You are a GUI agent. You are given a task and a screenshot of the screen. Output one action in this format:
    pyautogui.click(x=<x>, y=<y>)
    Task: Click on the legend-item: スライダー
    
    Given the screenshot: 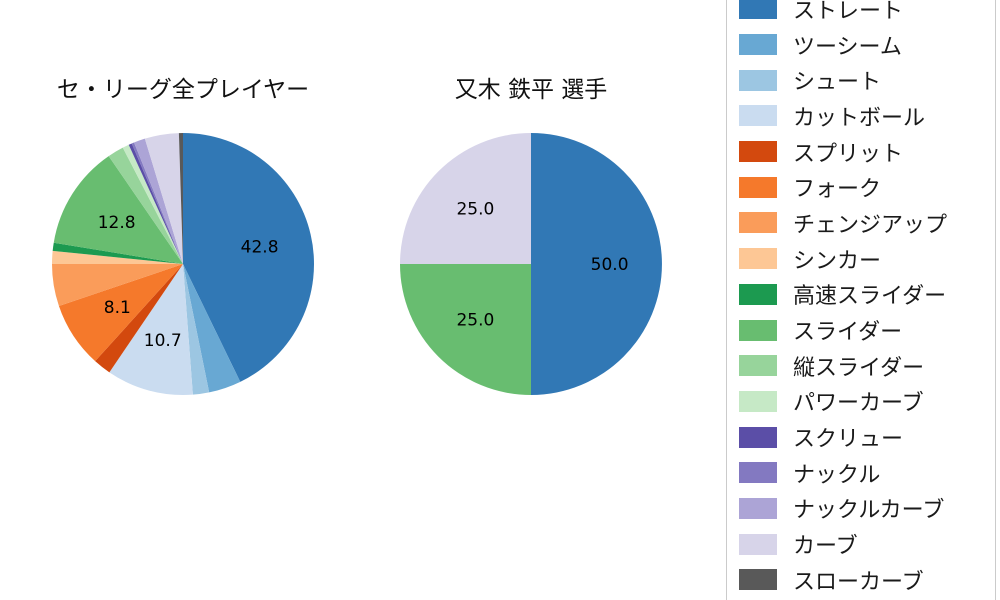 What is the action you would take?
    pyautogui.click(x=861, y=330)
    